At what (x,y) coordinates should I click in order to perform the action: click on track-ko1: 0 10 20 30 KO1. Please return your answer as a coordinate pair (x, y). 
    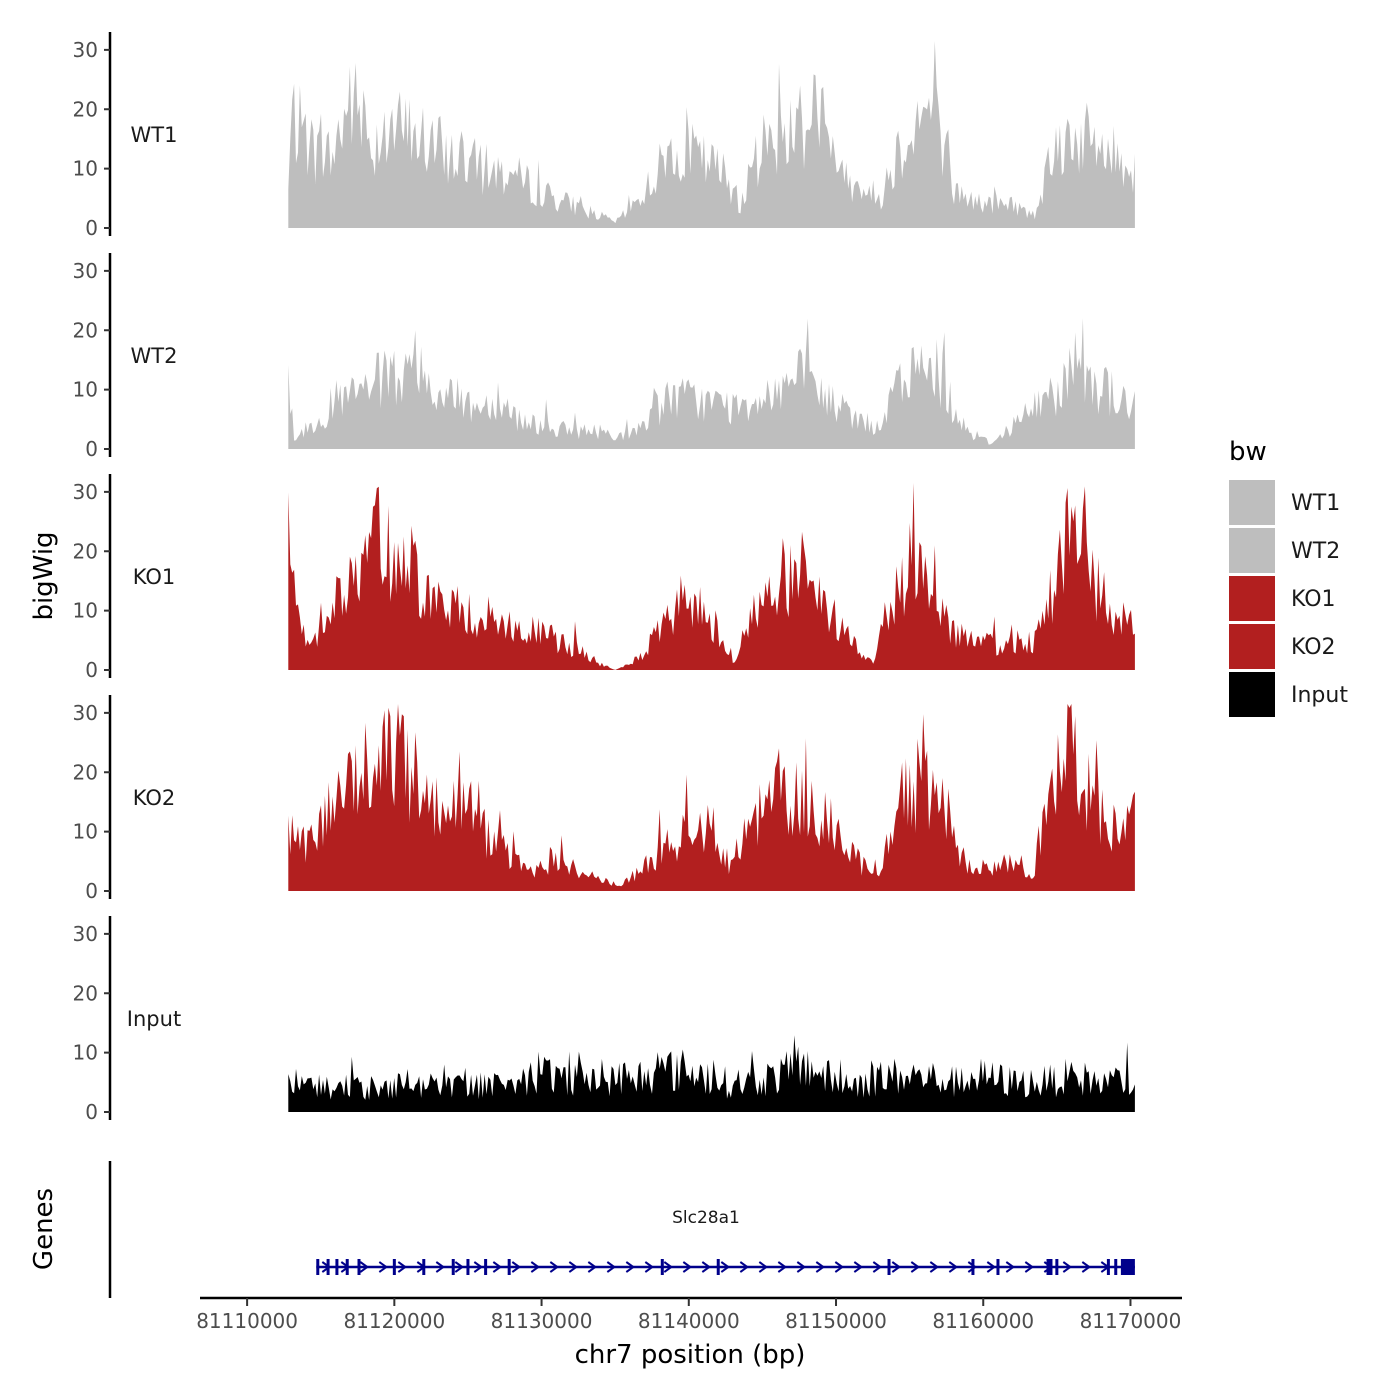
    Looking at the image, I should click on (604, 578).